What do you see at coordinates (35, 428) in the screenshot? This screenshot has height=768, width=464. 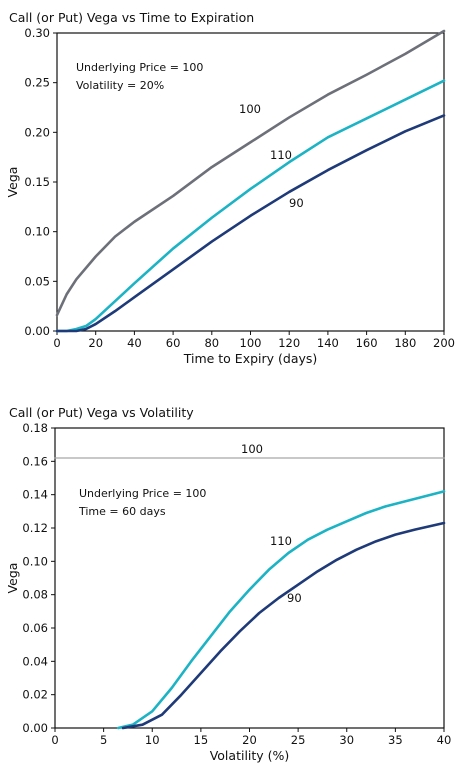 I see `y-tick-label: 0.18` at bounding box center [35, 428].